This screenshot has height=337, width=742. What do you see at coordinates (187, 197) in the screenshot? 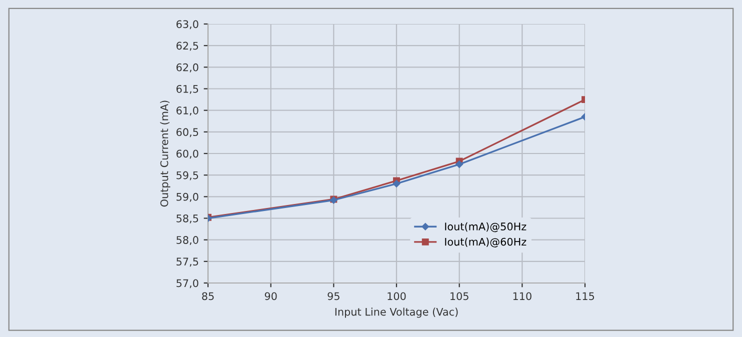
I see `y-tick-label: 59,0` at bounding box center [187, 197].